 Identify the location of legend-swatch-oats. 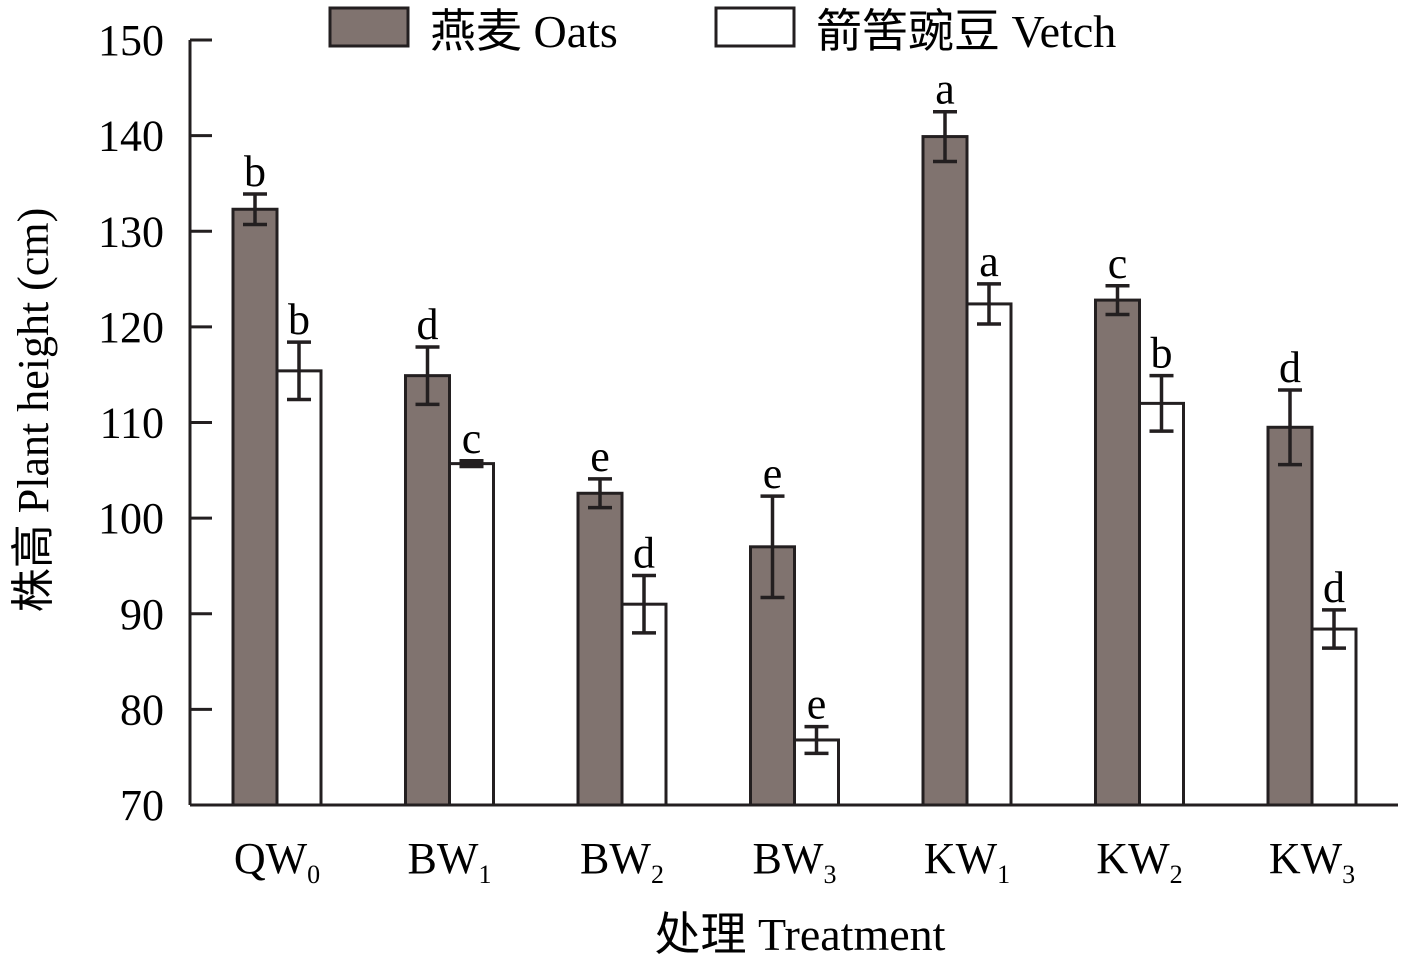
(369, 27).